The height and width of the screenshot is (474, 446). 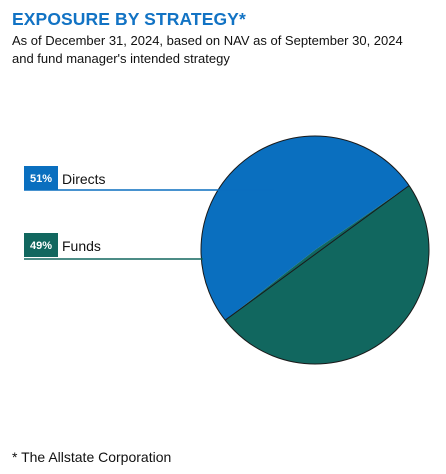 I want to click on data-label-directs: 51%, so click(x=41, y=179).